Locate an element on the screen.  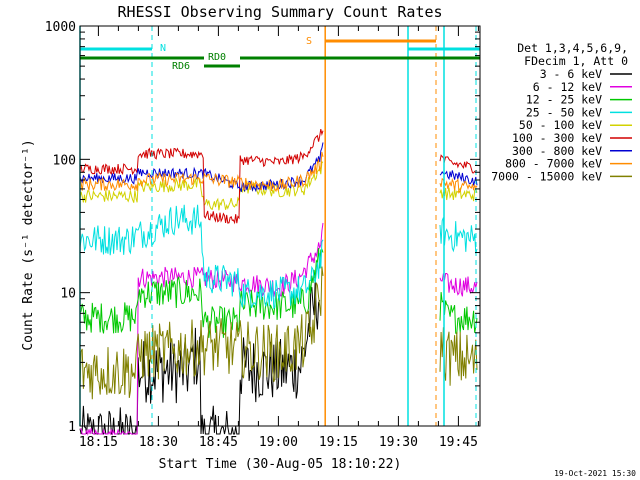
legend-entry-label: 6 - 12 keV is located at coordinates (567, 87).